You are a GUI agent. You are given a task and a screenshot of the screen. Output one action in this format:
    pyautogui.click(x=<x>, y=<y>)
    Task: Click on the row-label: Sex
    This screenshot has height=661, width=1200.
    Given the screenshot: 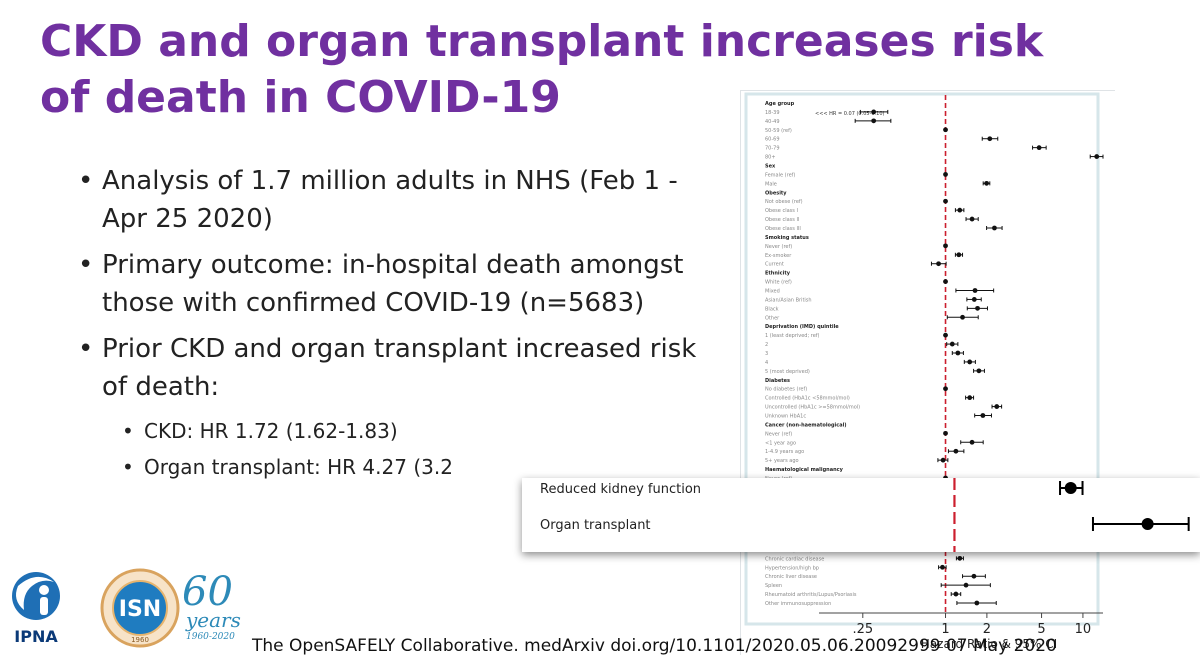 What is the action you would take?
    pyautogui.click(x=770, y=167)
    